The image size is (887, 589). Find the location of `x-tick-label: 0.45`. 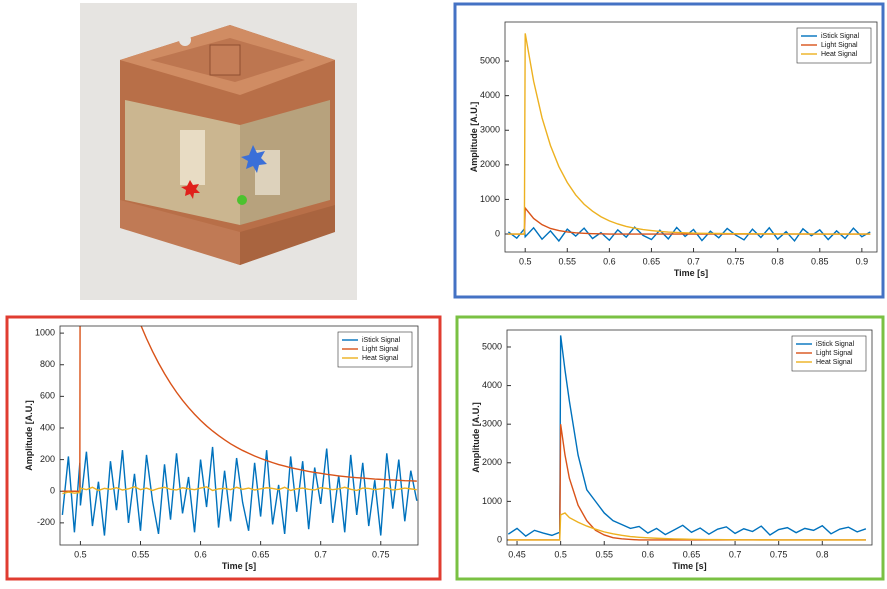

x-tick-label: 0.45 is located at coordinates (517, 554).